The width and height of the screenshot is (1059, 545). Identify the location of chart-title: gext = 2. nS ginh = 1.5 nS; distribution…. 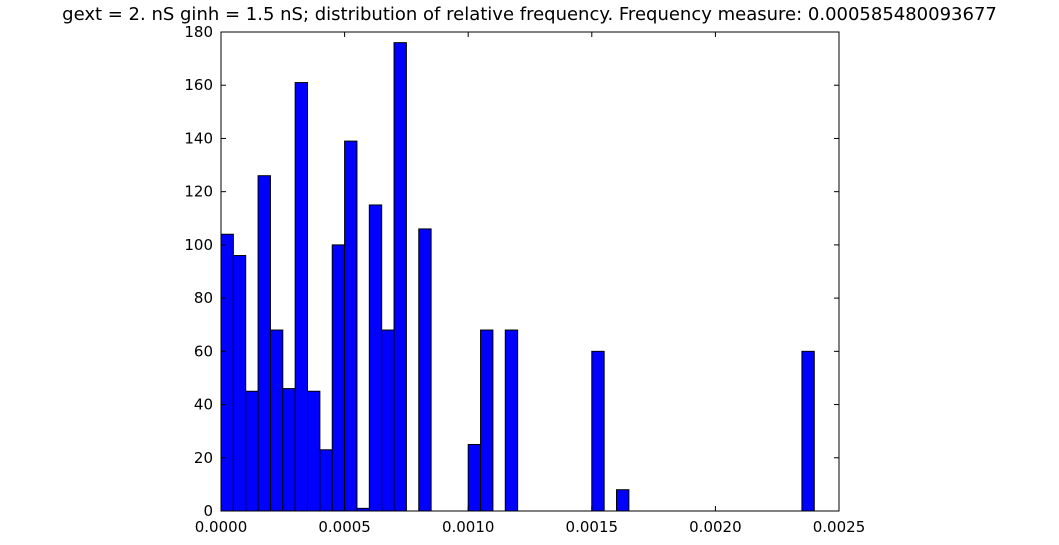
(529, 14).